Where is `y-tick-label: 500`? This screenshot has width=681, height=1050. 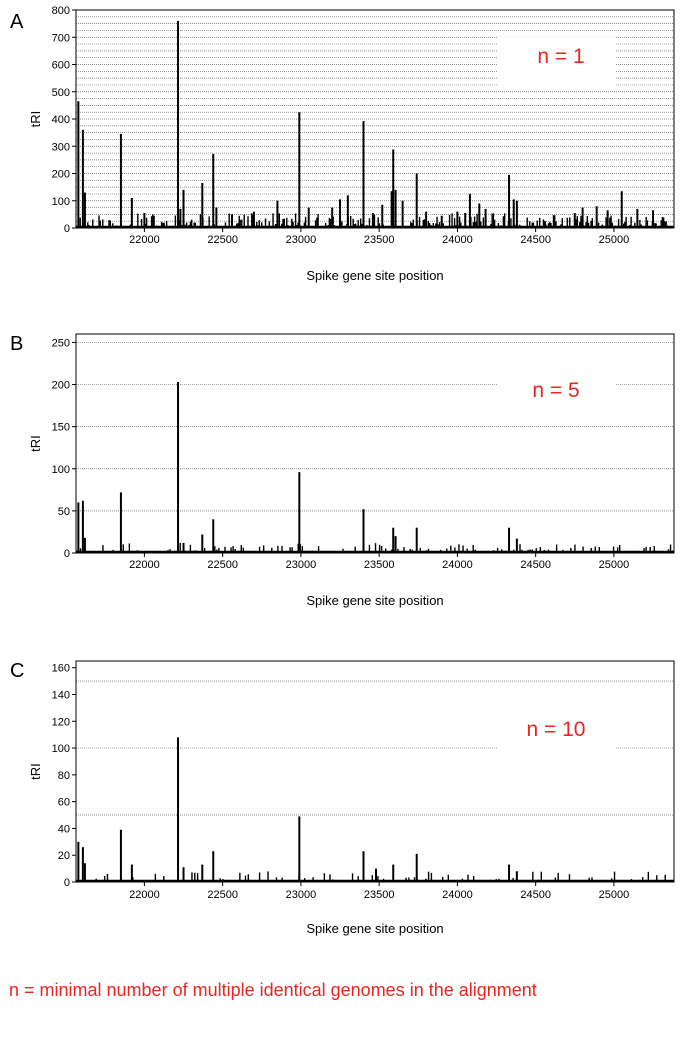 y-tick-label: 500 is located at coordinates (61, 93).